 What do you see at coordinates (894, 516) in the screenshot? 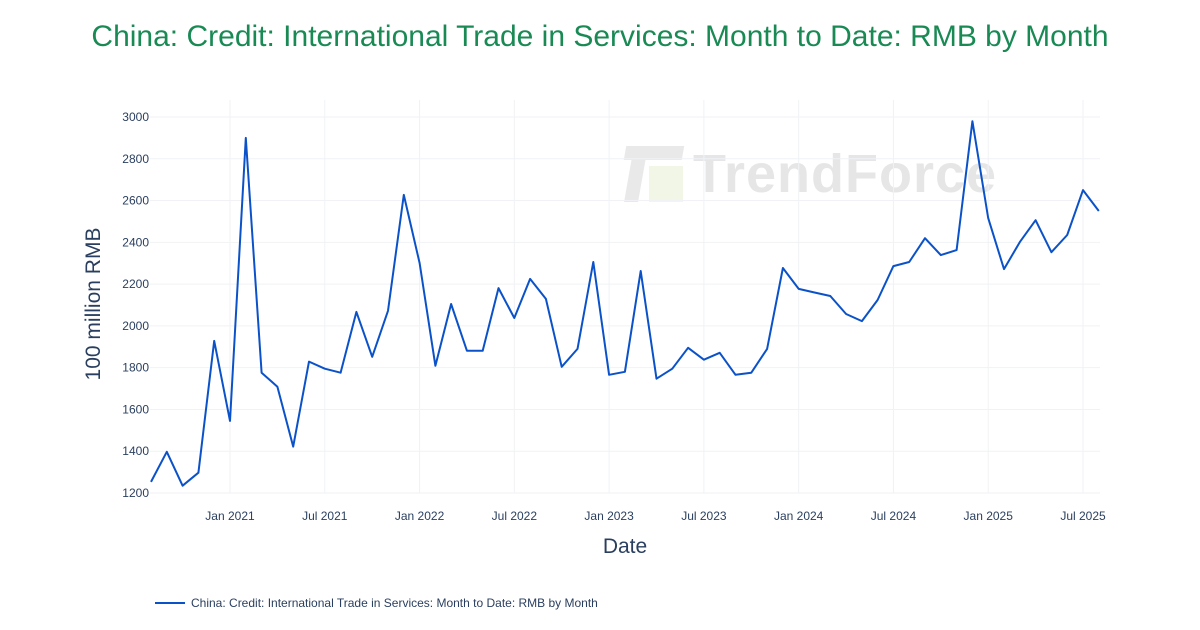
I see `x-tick-label: Jul 2024` at bounding box center [894, 516].